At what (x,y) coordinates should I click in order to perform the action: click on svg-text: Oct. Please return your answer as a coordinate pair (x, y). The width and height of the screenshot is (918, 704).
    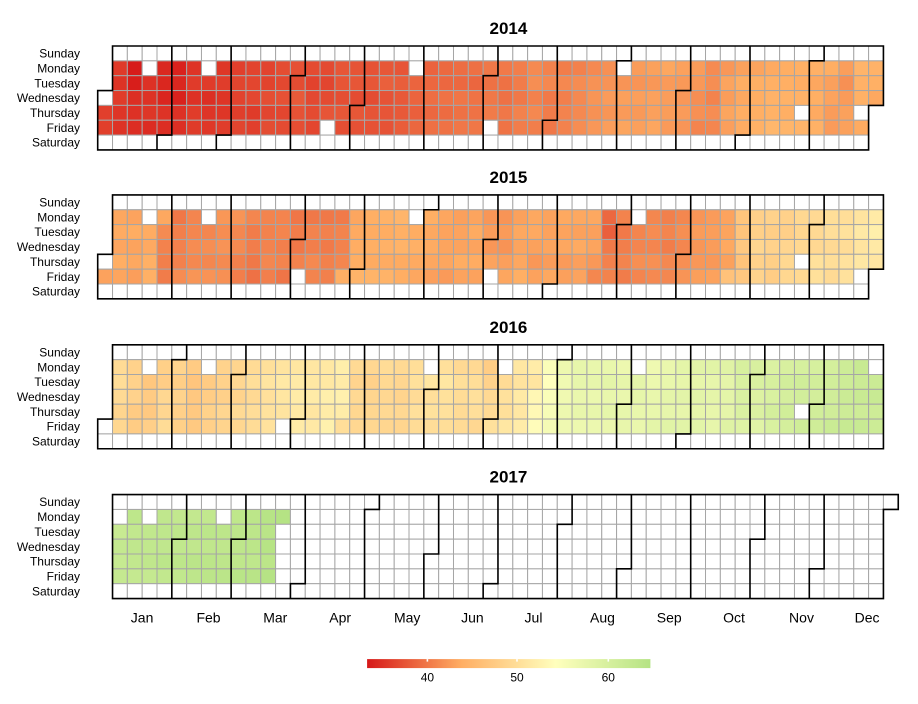
    Looking at the image, I should click on (734, 618).